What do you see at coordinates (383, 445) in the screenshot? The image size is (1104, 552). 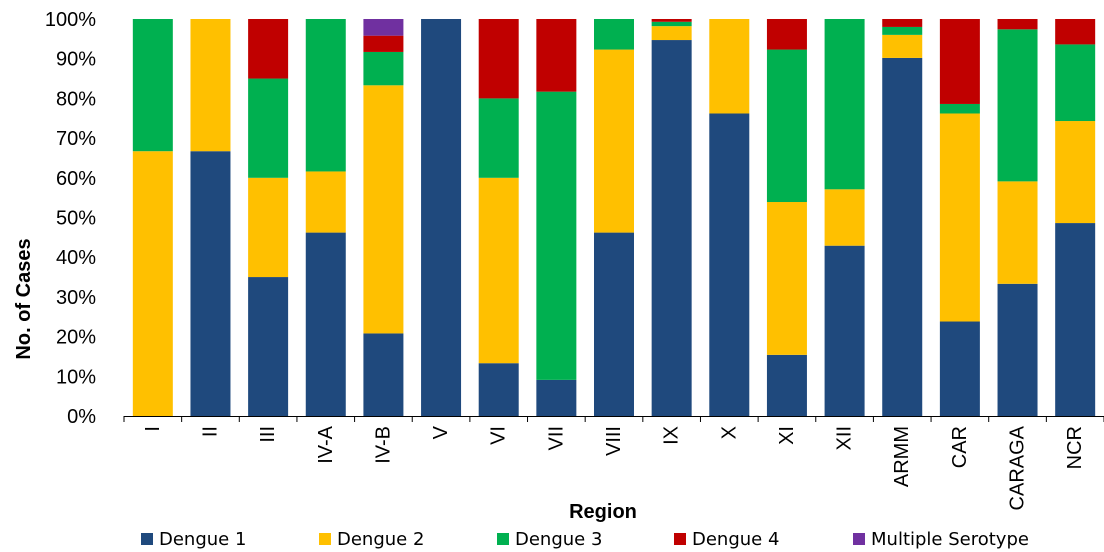 I see `x-tick-label: IV-B` at bounding box center [383, 445].